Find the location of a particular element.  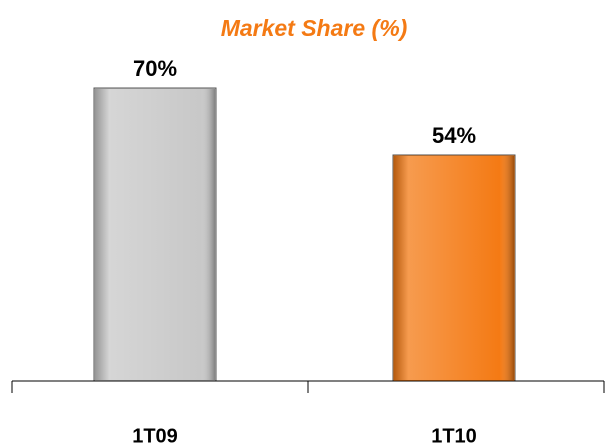

value-label: 54% is located at coordinates (454, 135).